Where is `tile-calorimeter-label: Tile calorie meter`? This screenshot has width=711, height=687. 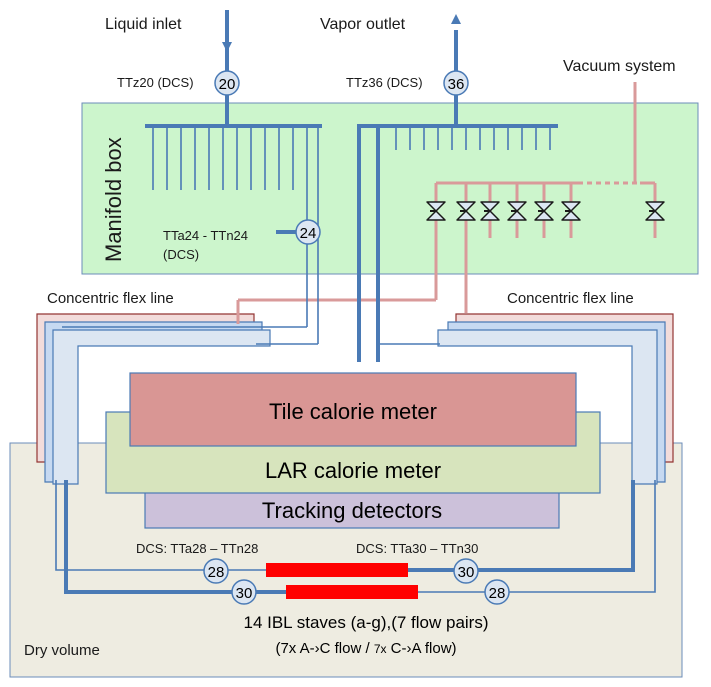
tile-calorimeter-label: Tile calorie meter is located at coordinates (353, 411).